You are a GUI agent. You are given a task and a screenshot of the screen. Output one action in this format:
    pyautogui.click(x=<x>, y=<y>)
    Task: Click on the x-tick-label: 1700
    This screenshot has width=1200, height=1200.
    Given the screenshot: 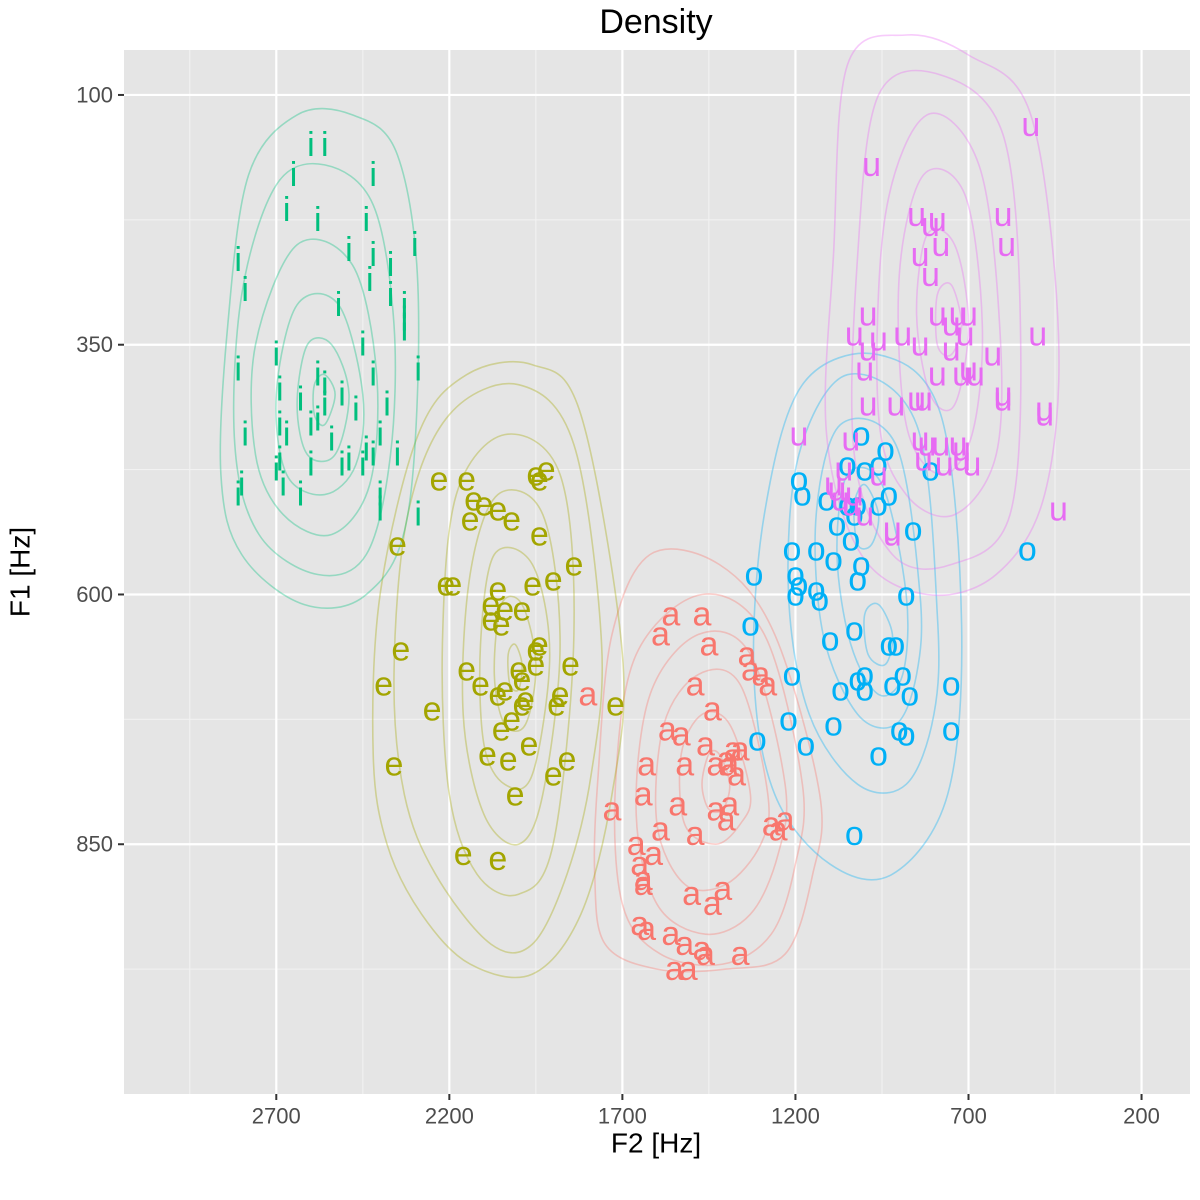 What is the action you would take?
    pyautogui.click(x=622, y=1116)
    